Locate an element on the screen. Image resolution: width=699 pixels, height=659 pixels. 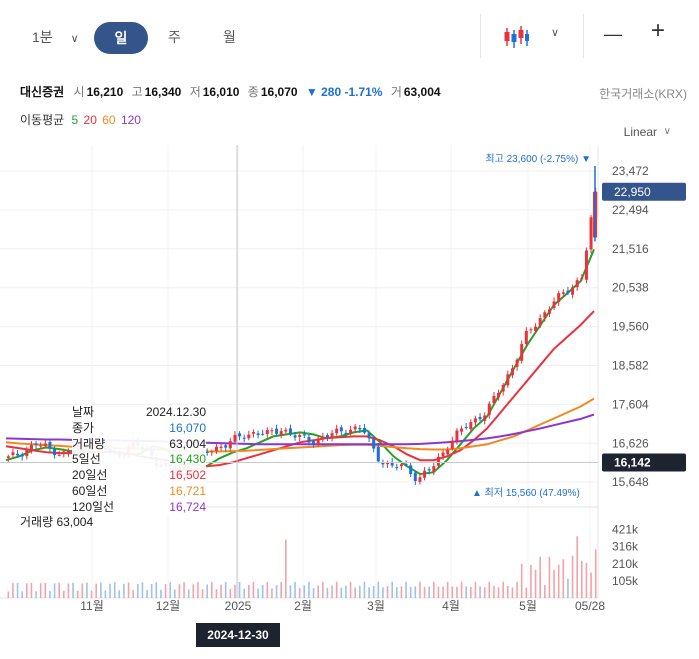
chart-type-select: ∨ is located at coordinates (531, 39).